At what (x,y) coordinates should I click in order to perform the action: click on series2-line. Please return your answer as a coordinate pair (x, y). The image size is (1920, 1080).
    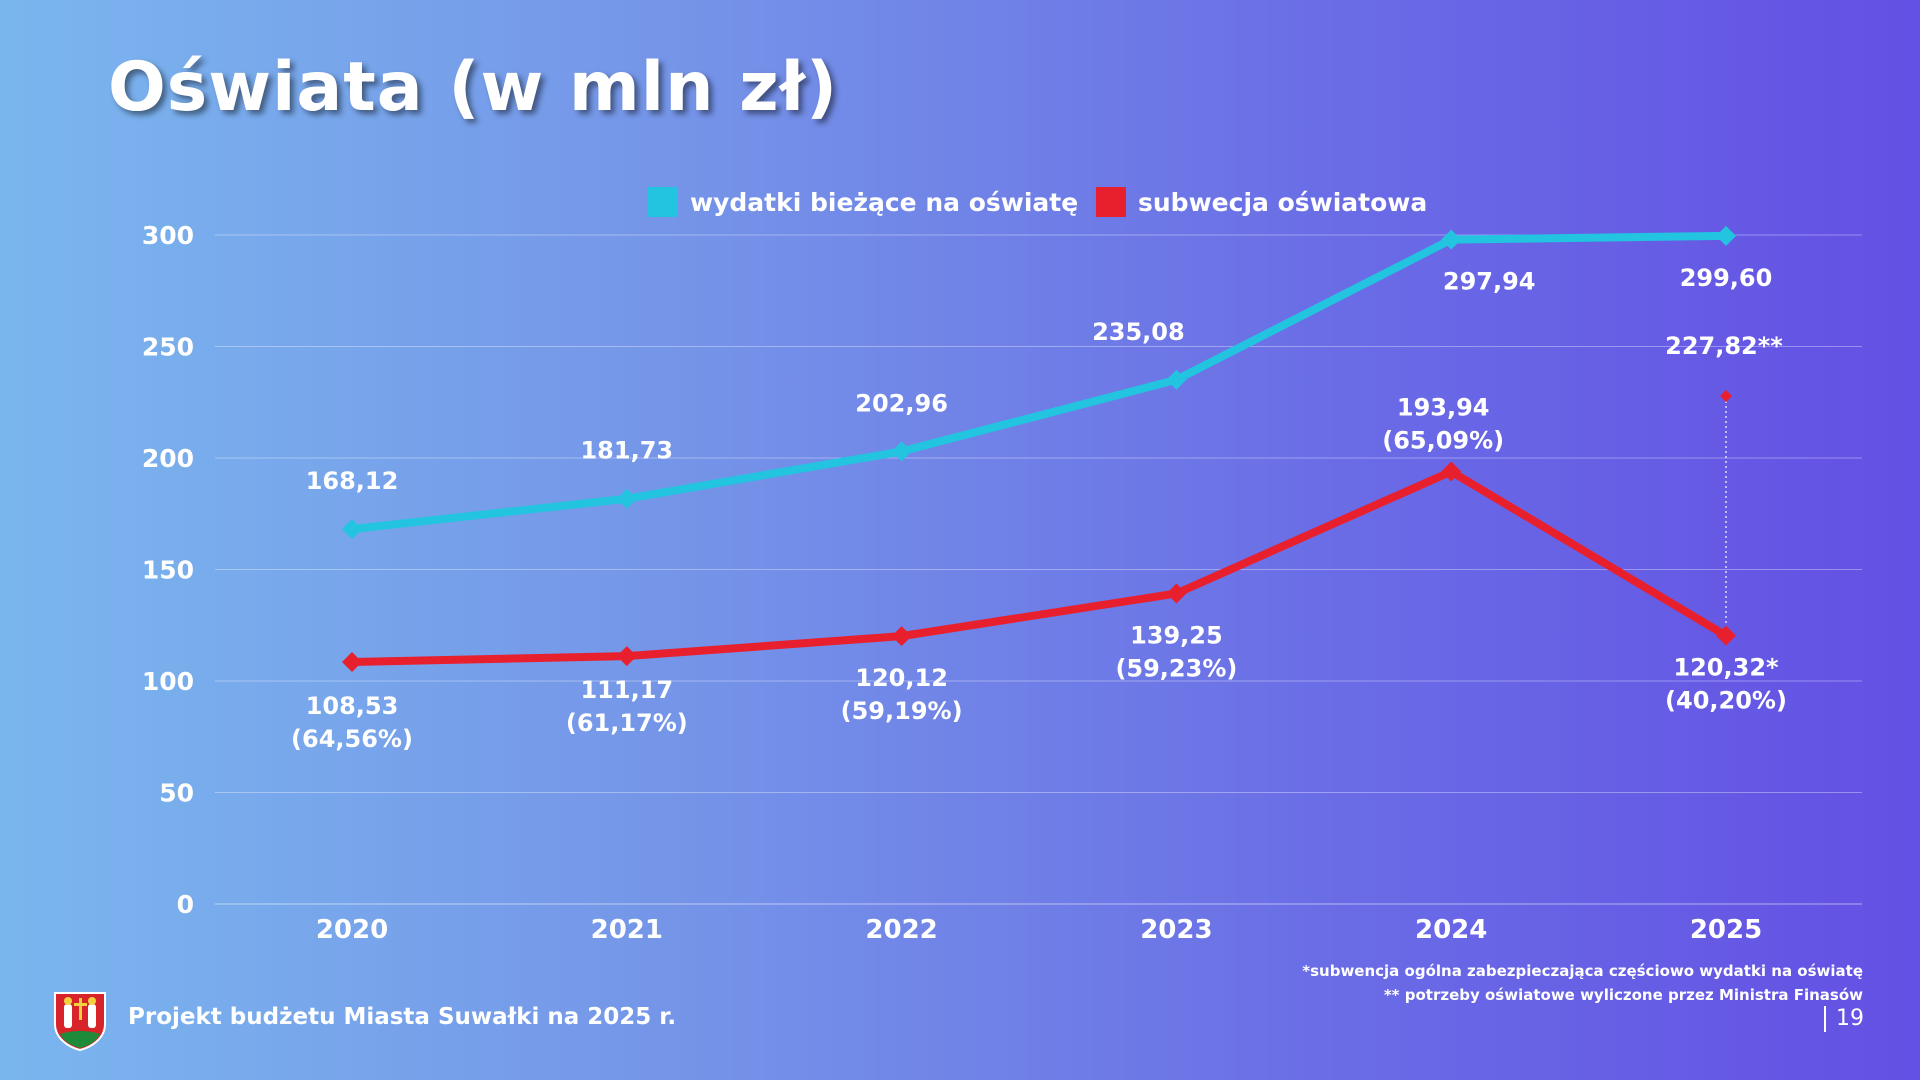
    Looking at the image, I should click on (1040, 566).